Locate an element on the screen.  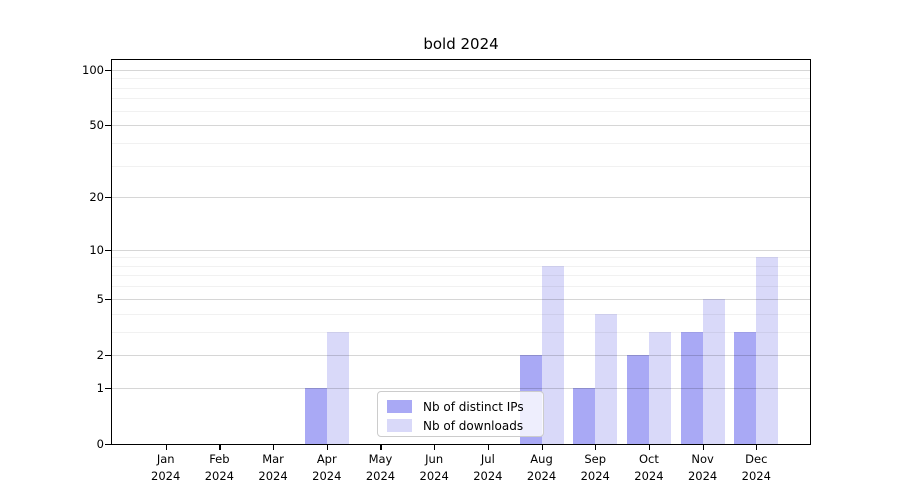
x-tick-label-dec: Dec 2024 is located at coordinates (756, 467).